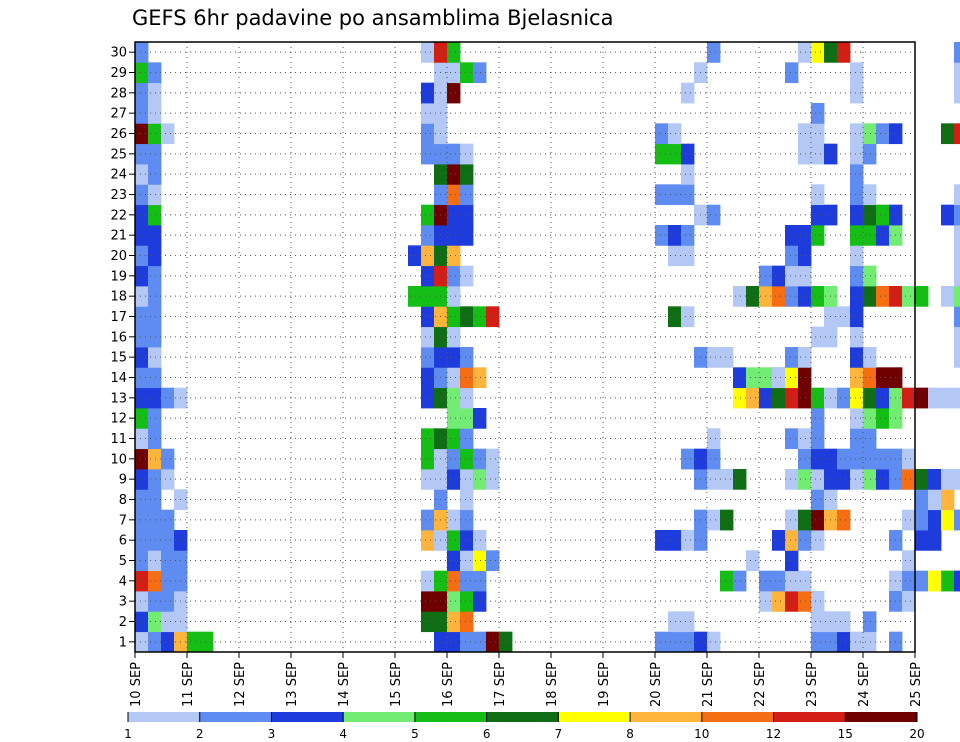 The width and height of the screenshot is (960, 742). Describe the element at coordinates (123, 541) in the screenshot. I see `y-tick-label: 6` at that location.